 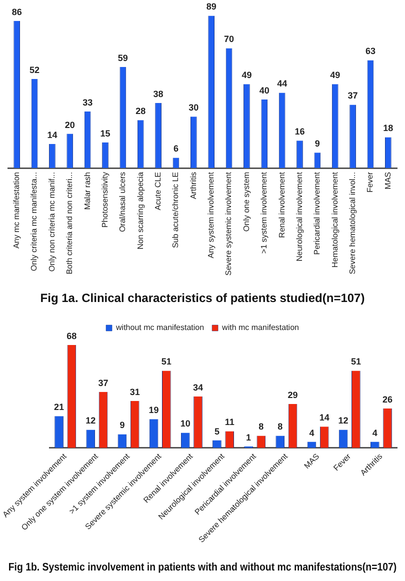 I want to click on data-label: 30, so click(x=193, y=107).